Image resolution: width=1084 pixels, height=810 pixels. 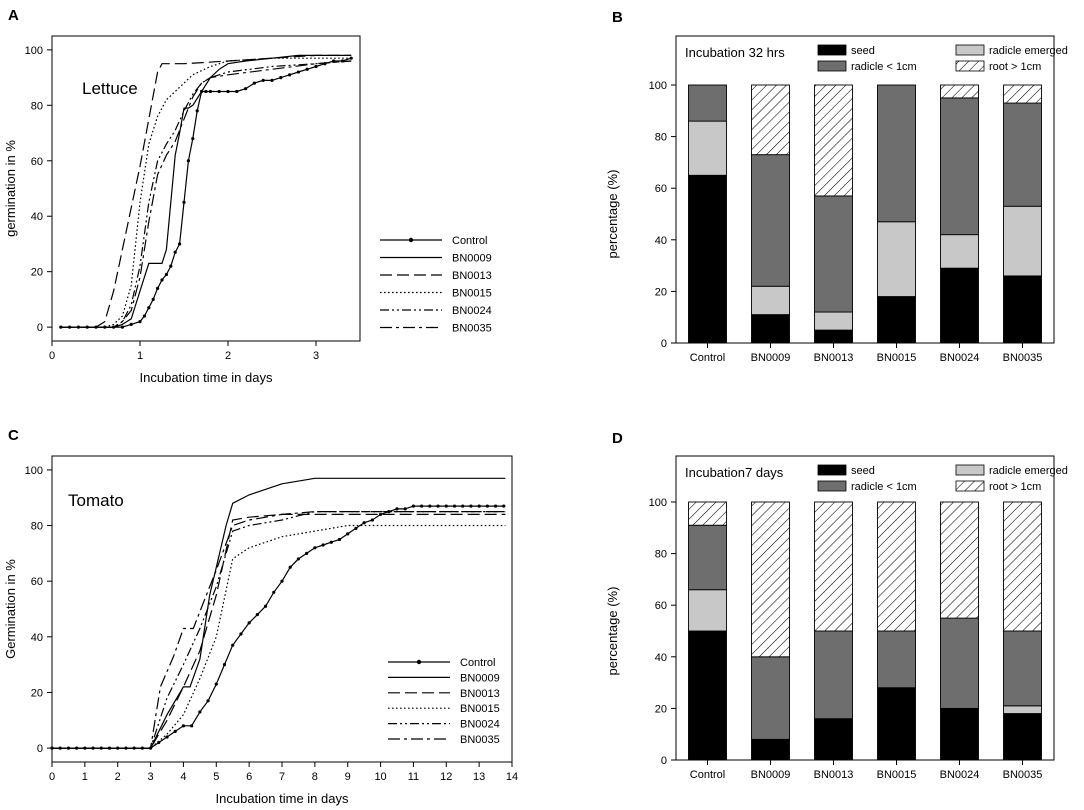 I want to click on x-category-label: BN0024, so click(x=960, y=358).